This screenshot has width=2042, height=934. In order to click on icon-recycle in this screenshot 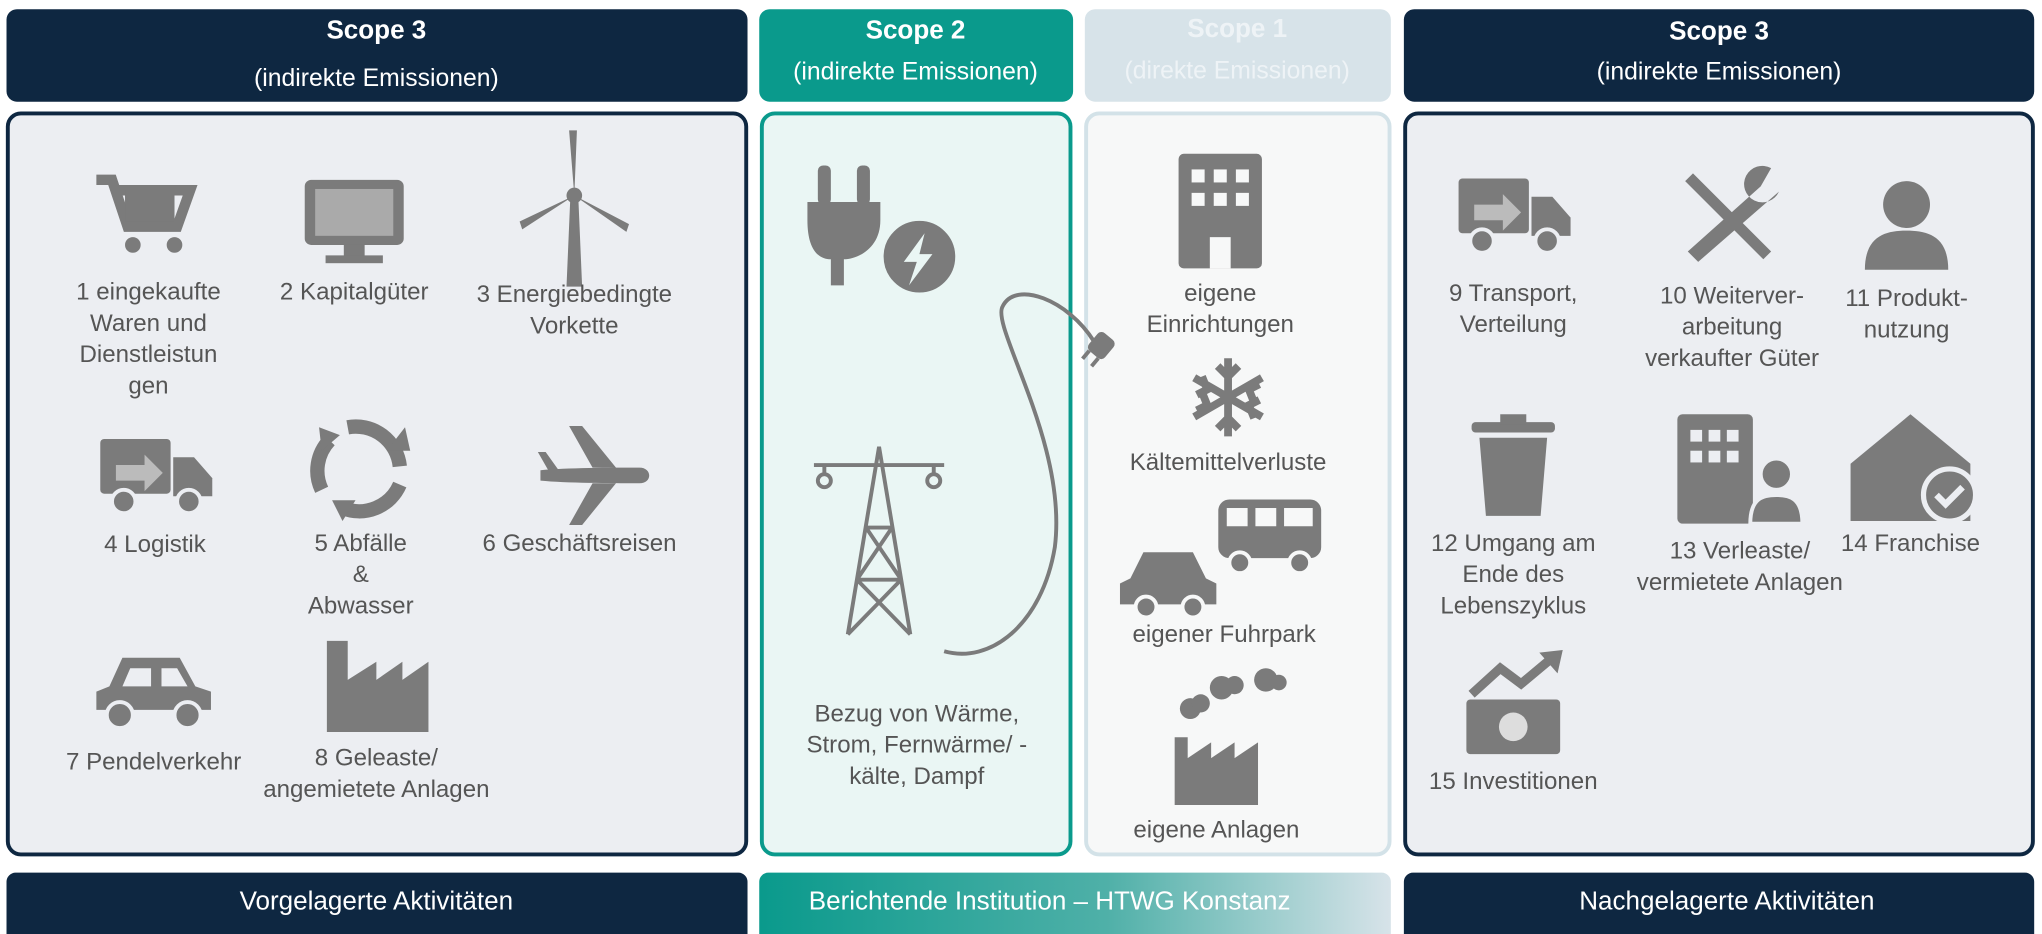, I will do `click(360, 470)`.